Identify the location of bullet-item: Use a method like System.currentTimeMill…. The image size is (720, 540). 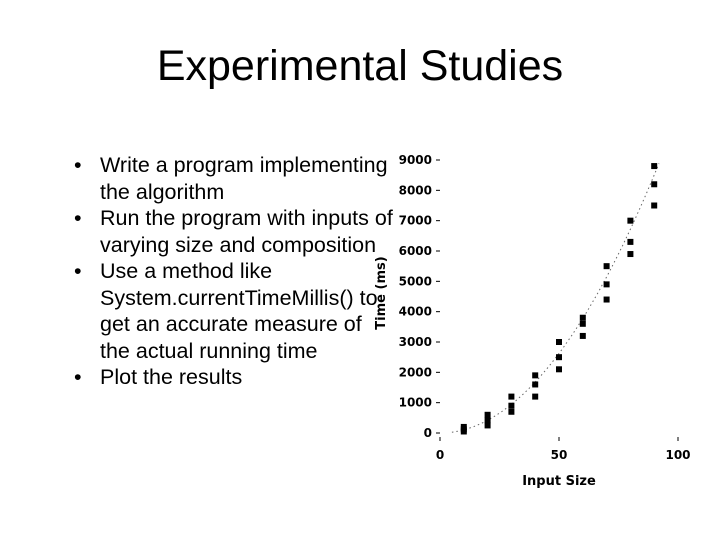
(234, 311).